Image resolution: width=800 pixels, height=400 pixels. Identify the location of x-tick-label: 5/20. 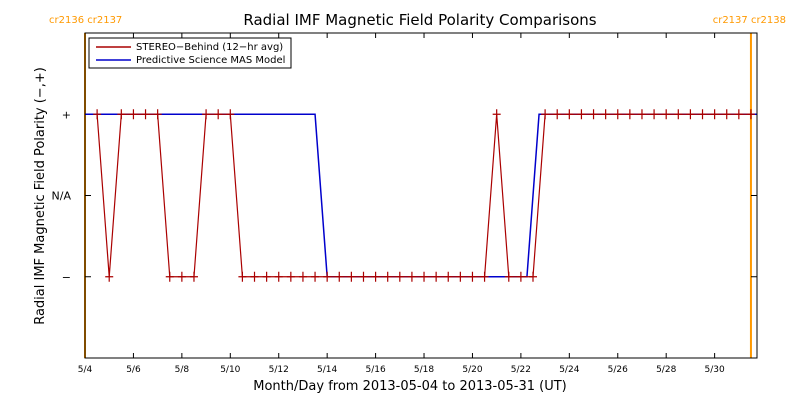
(472, 370).